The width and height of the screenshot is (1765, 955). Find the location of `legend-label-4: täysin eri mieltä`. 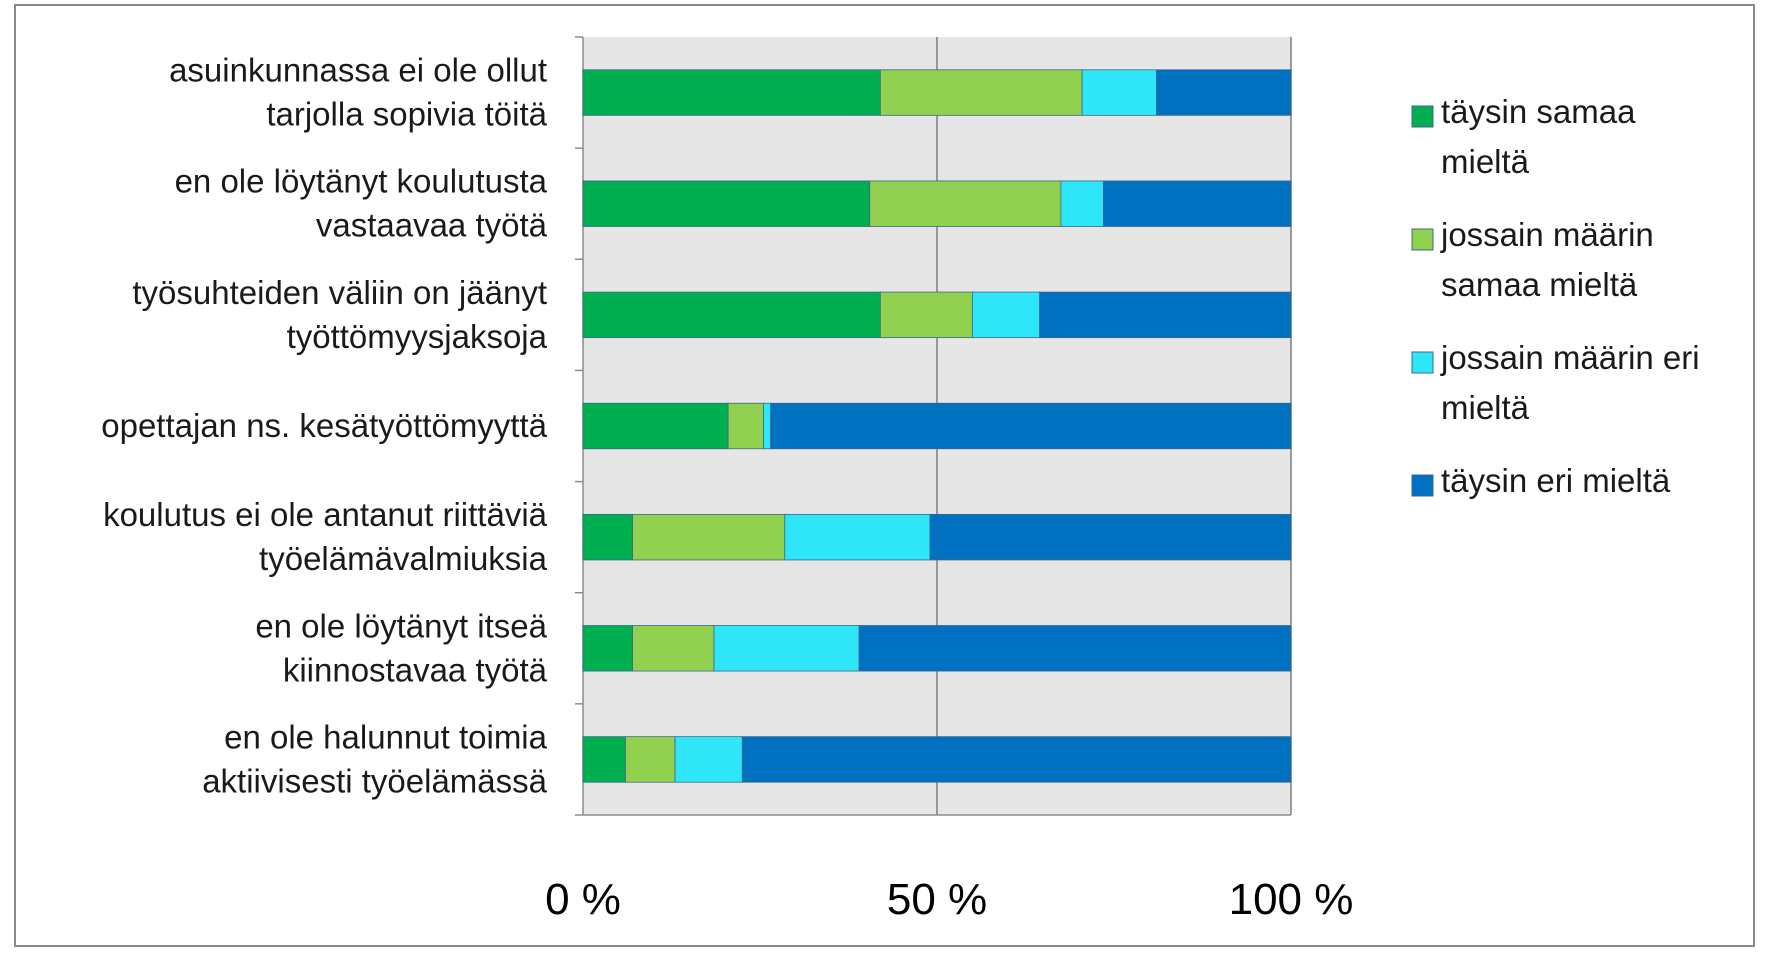

legend-label-4: täysin eri mieltä is located at coordinates (1556, 480).